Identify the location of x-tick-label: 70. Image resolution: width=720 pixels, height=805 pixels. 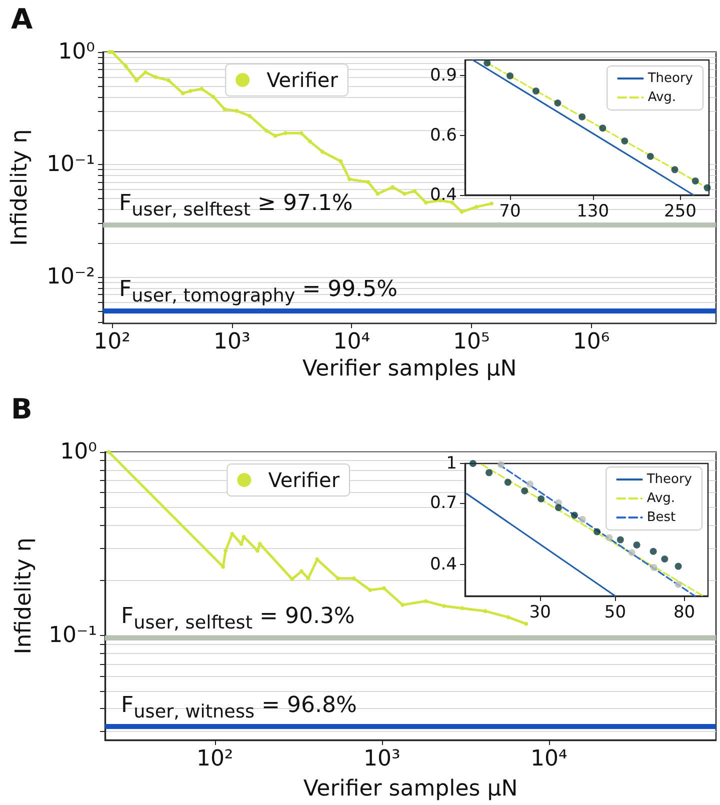
(510, 212).